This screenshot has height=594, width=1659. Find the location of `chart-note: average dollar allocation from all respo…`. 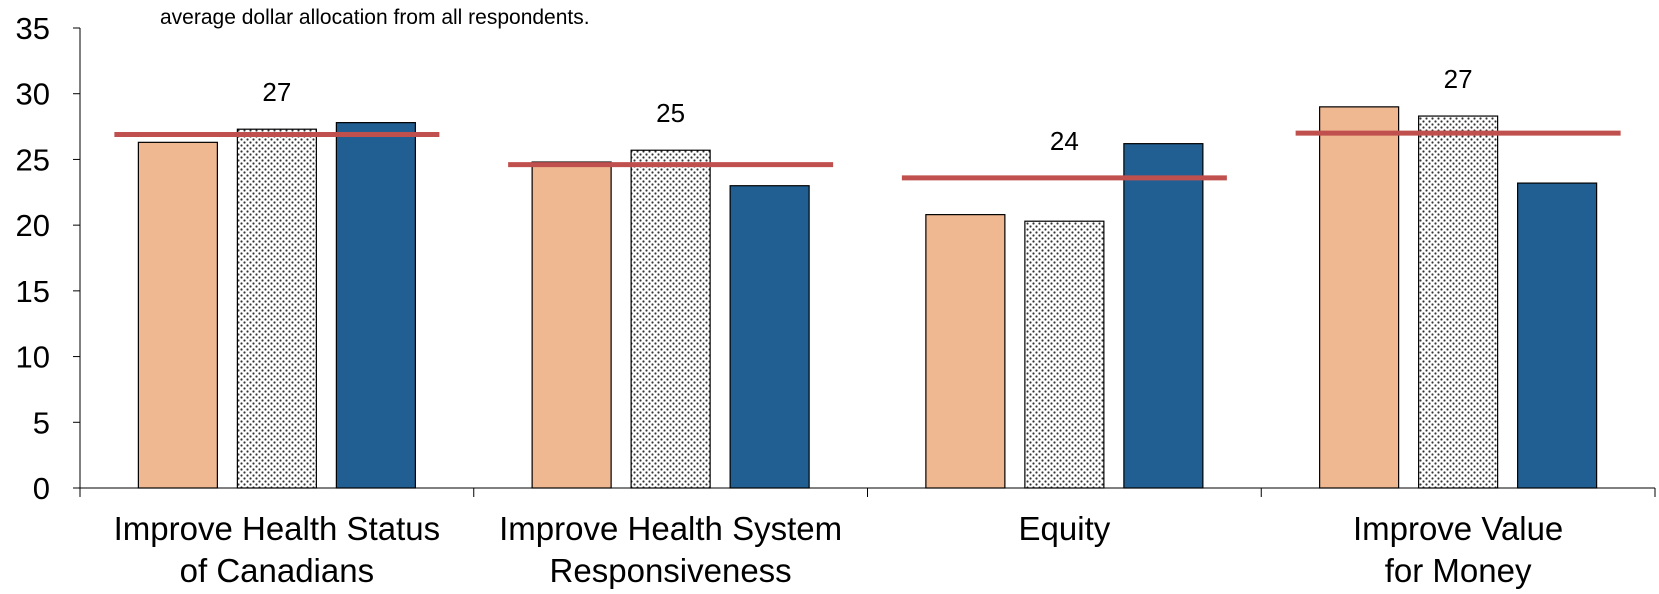

chart-note: average dollar allocation from all respo… is located at coordinates (375, 17).